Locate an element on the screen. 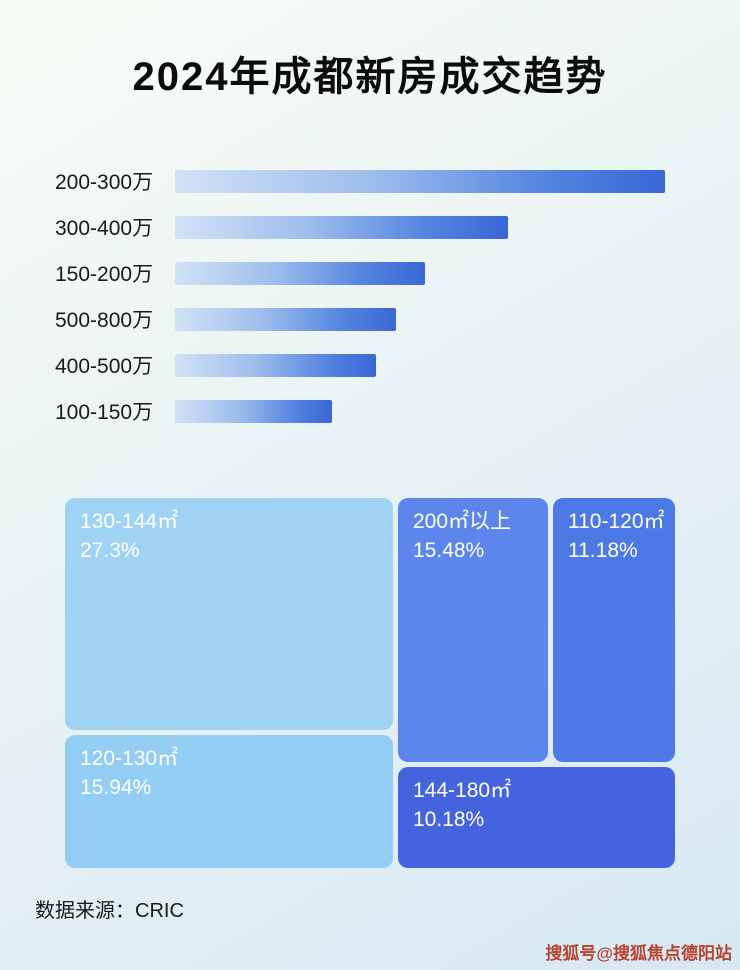  treemap-block: 110-120㎡ 11.18% is located at coordinates (614, 630).